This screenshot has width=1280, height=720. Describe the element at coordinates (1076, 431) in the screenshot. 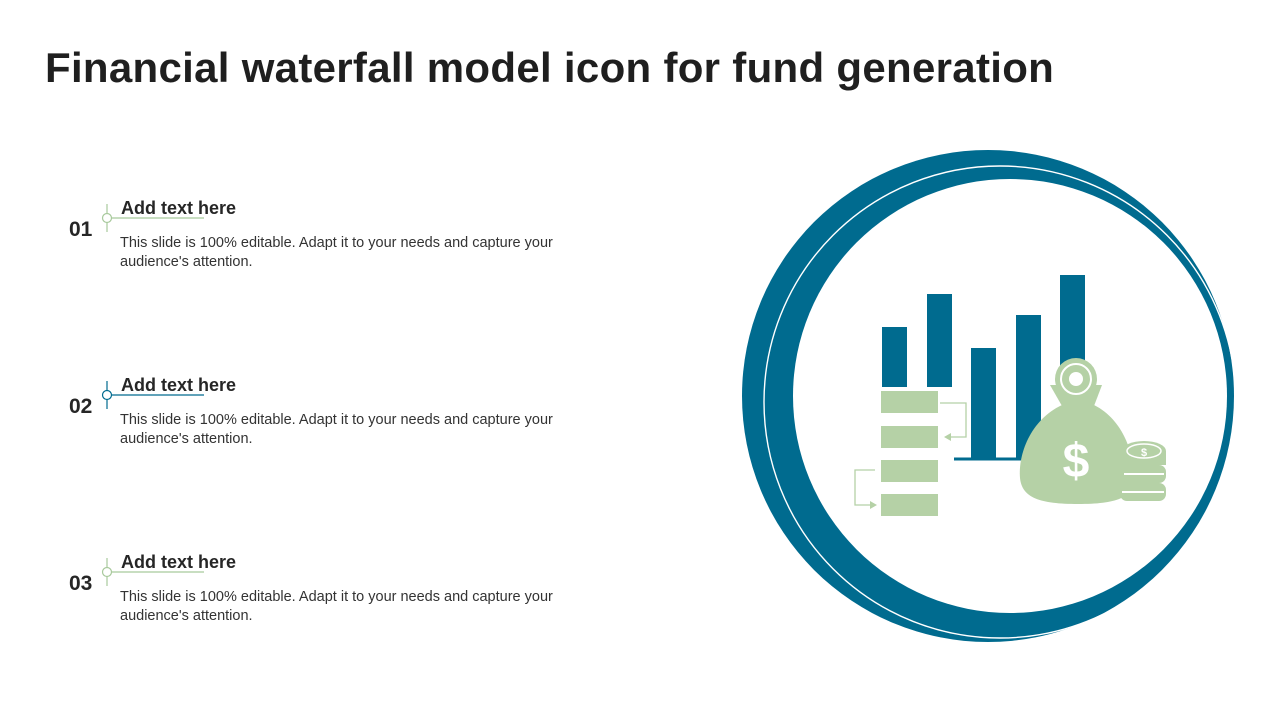

I see `money-bag-icon: $` at that location.